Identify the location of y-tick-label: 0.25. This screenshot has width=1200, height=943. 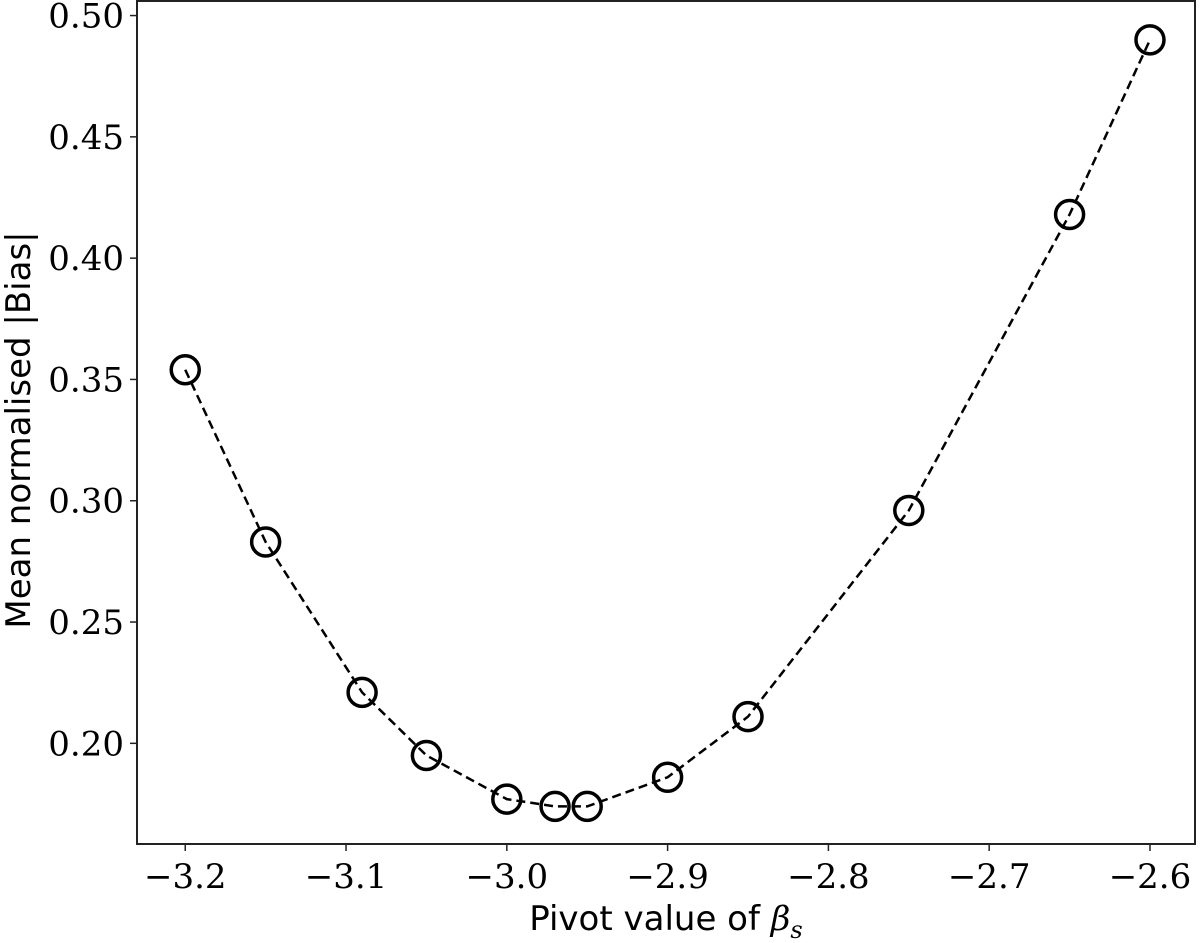
(86, 623).